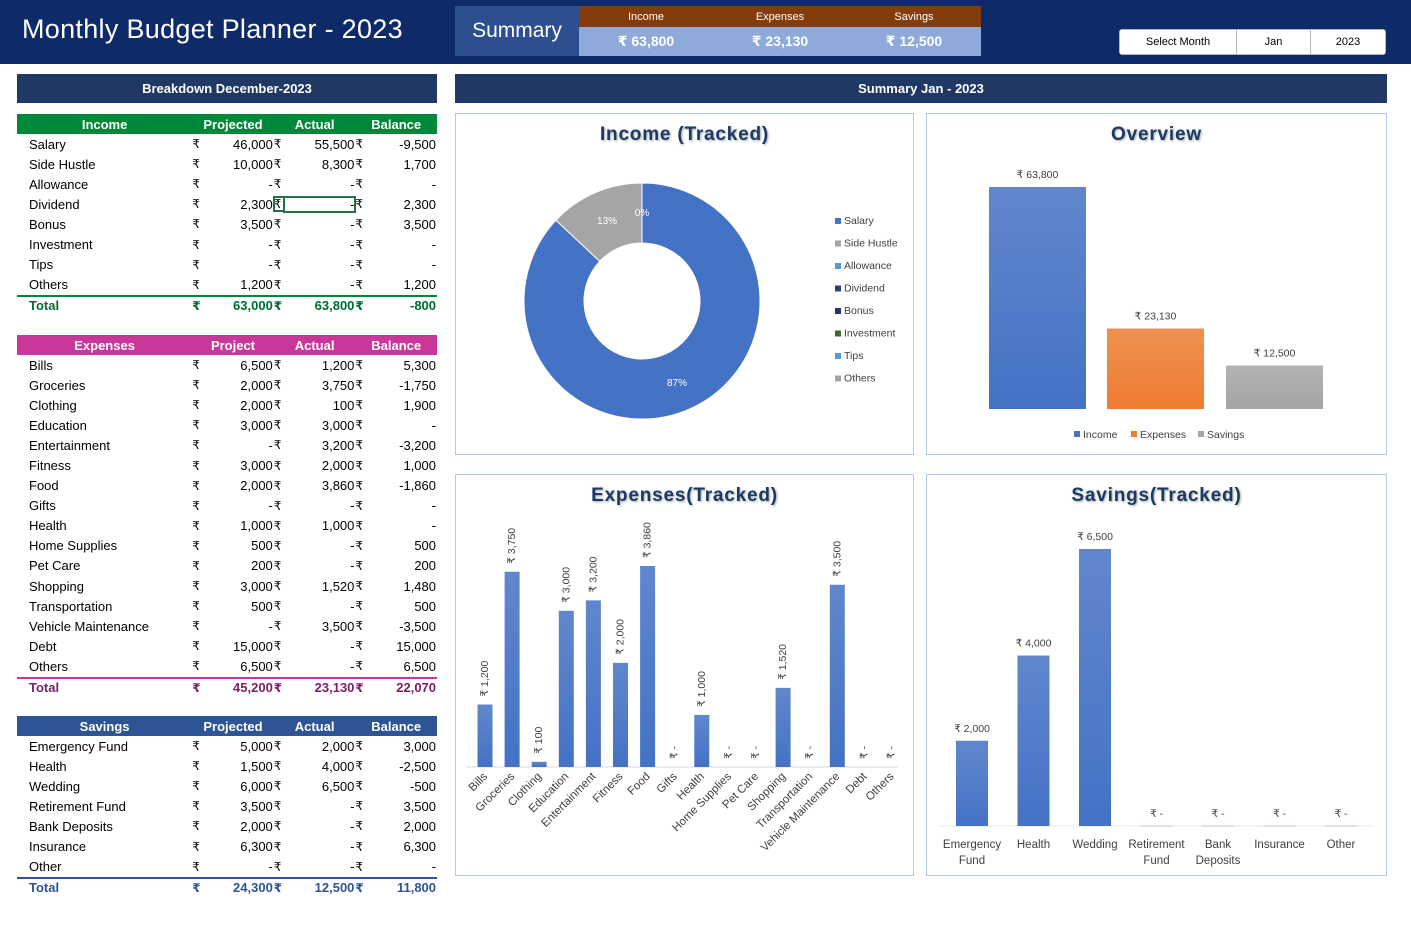  What do you see at coordinates (338, 164) in the screenshot?
I see `income-row-actual: 8,300` at bounding box center [338, 164].